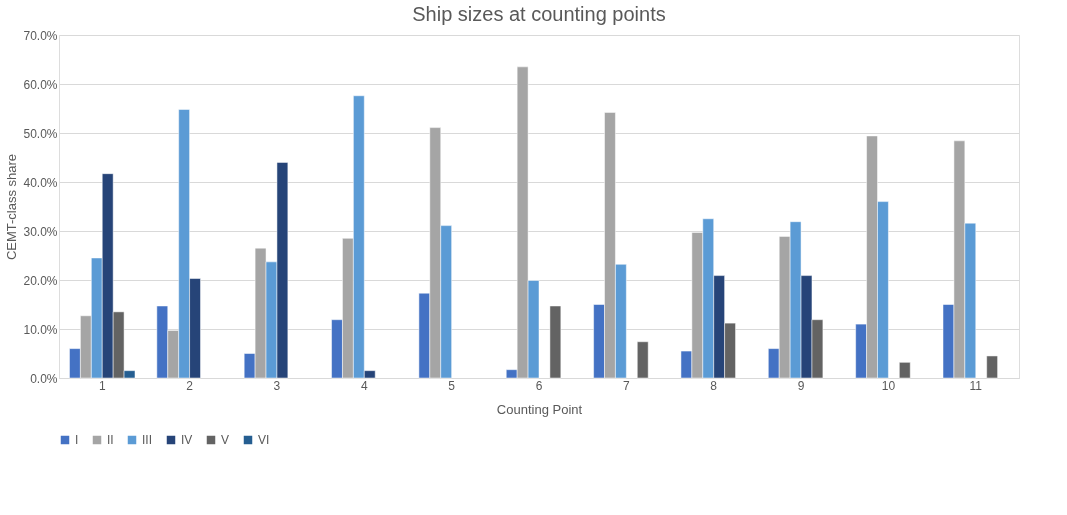 This screenshot has height=515, width=1067. Describe the element at coordinates (539, 385) in the screenshot. I see `x-tick-label: 6` at that location.